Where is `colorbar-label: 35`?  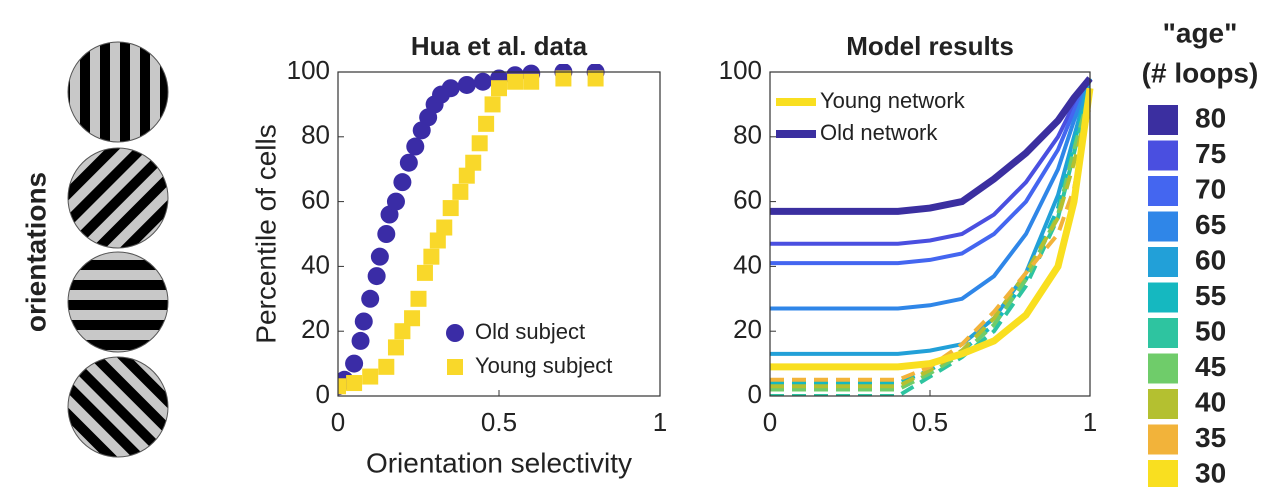
colorbar-label: 35 is located at coordinates (1210, 437).